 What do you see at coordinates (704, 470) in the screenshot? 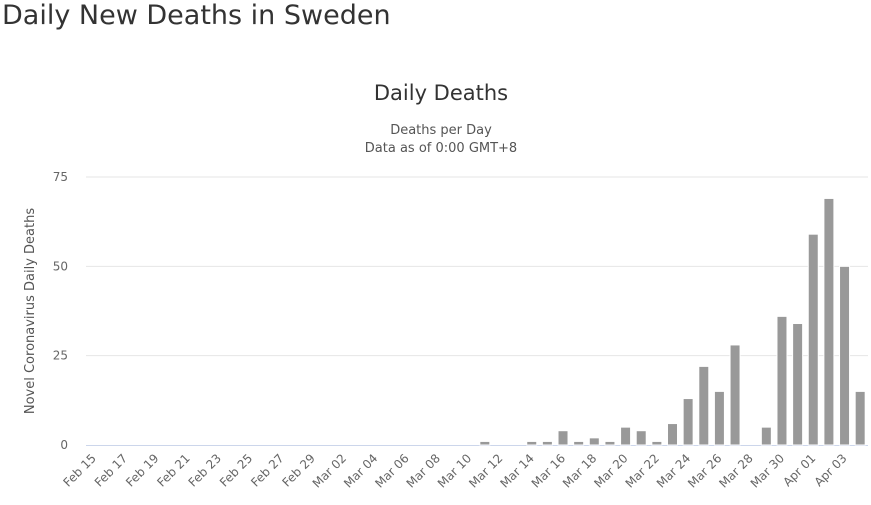
I see `x-tick-label: Mar 26` at bounding box center [704, 470].